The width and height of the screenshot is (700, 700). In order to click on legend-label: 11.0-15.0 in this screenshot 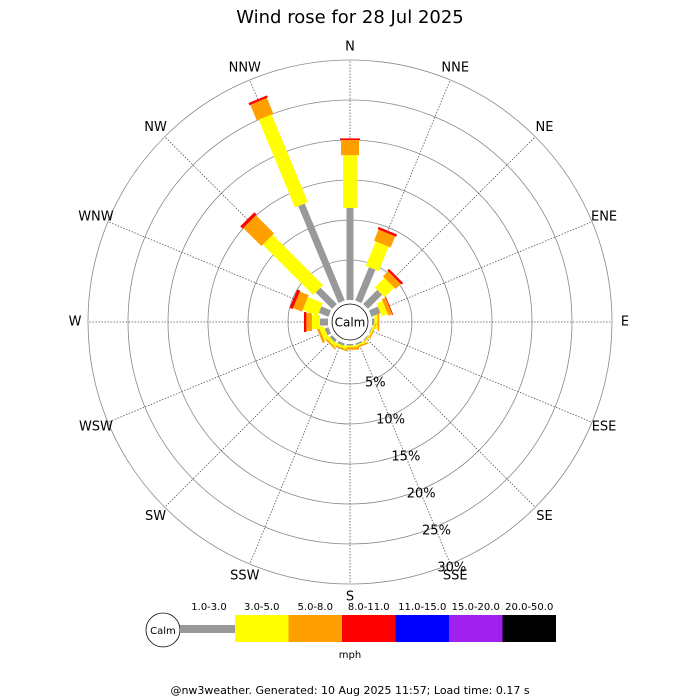, I will do `click(422, 607)`.